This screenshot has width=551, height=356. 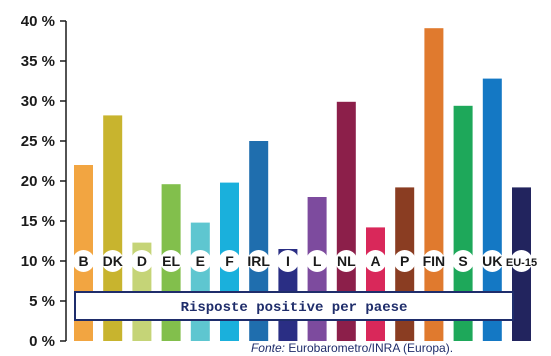 What do you see at coordinates (38, 21) in the screenshot?
I see `y-tick-label: 40 %` at bounding box center [38, 21].